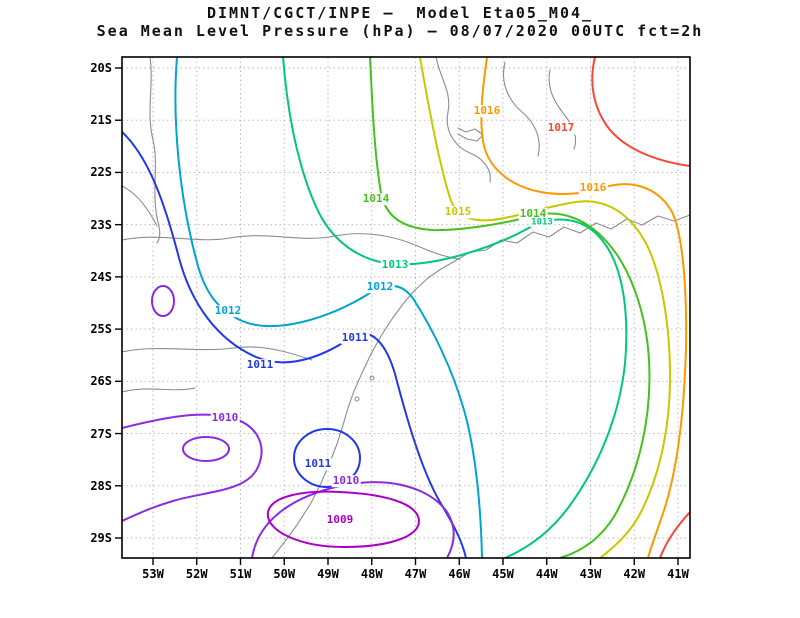  I want to click on contour-1009-closed, so click(343, 519).